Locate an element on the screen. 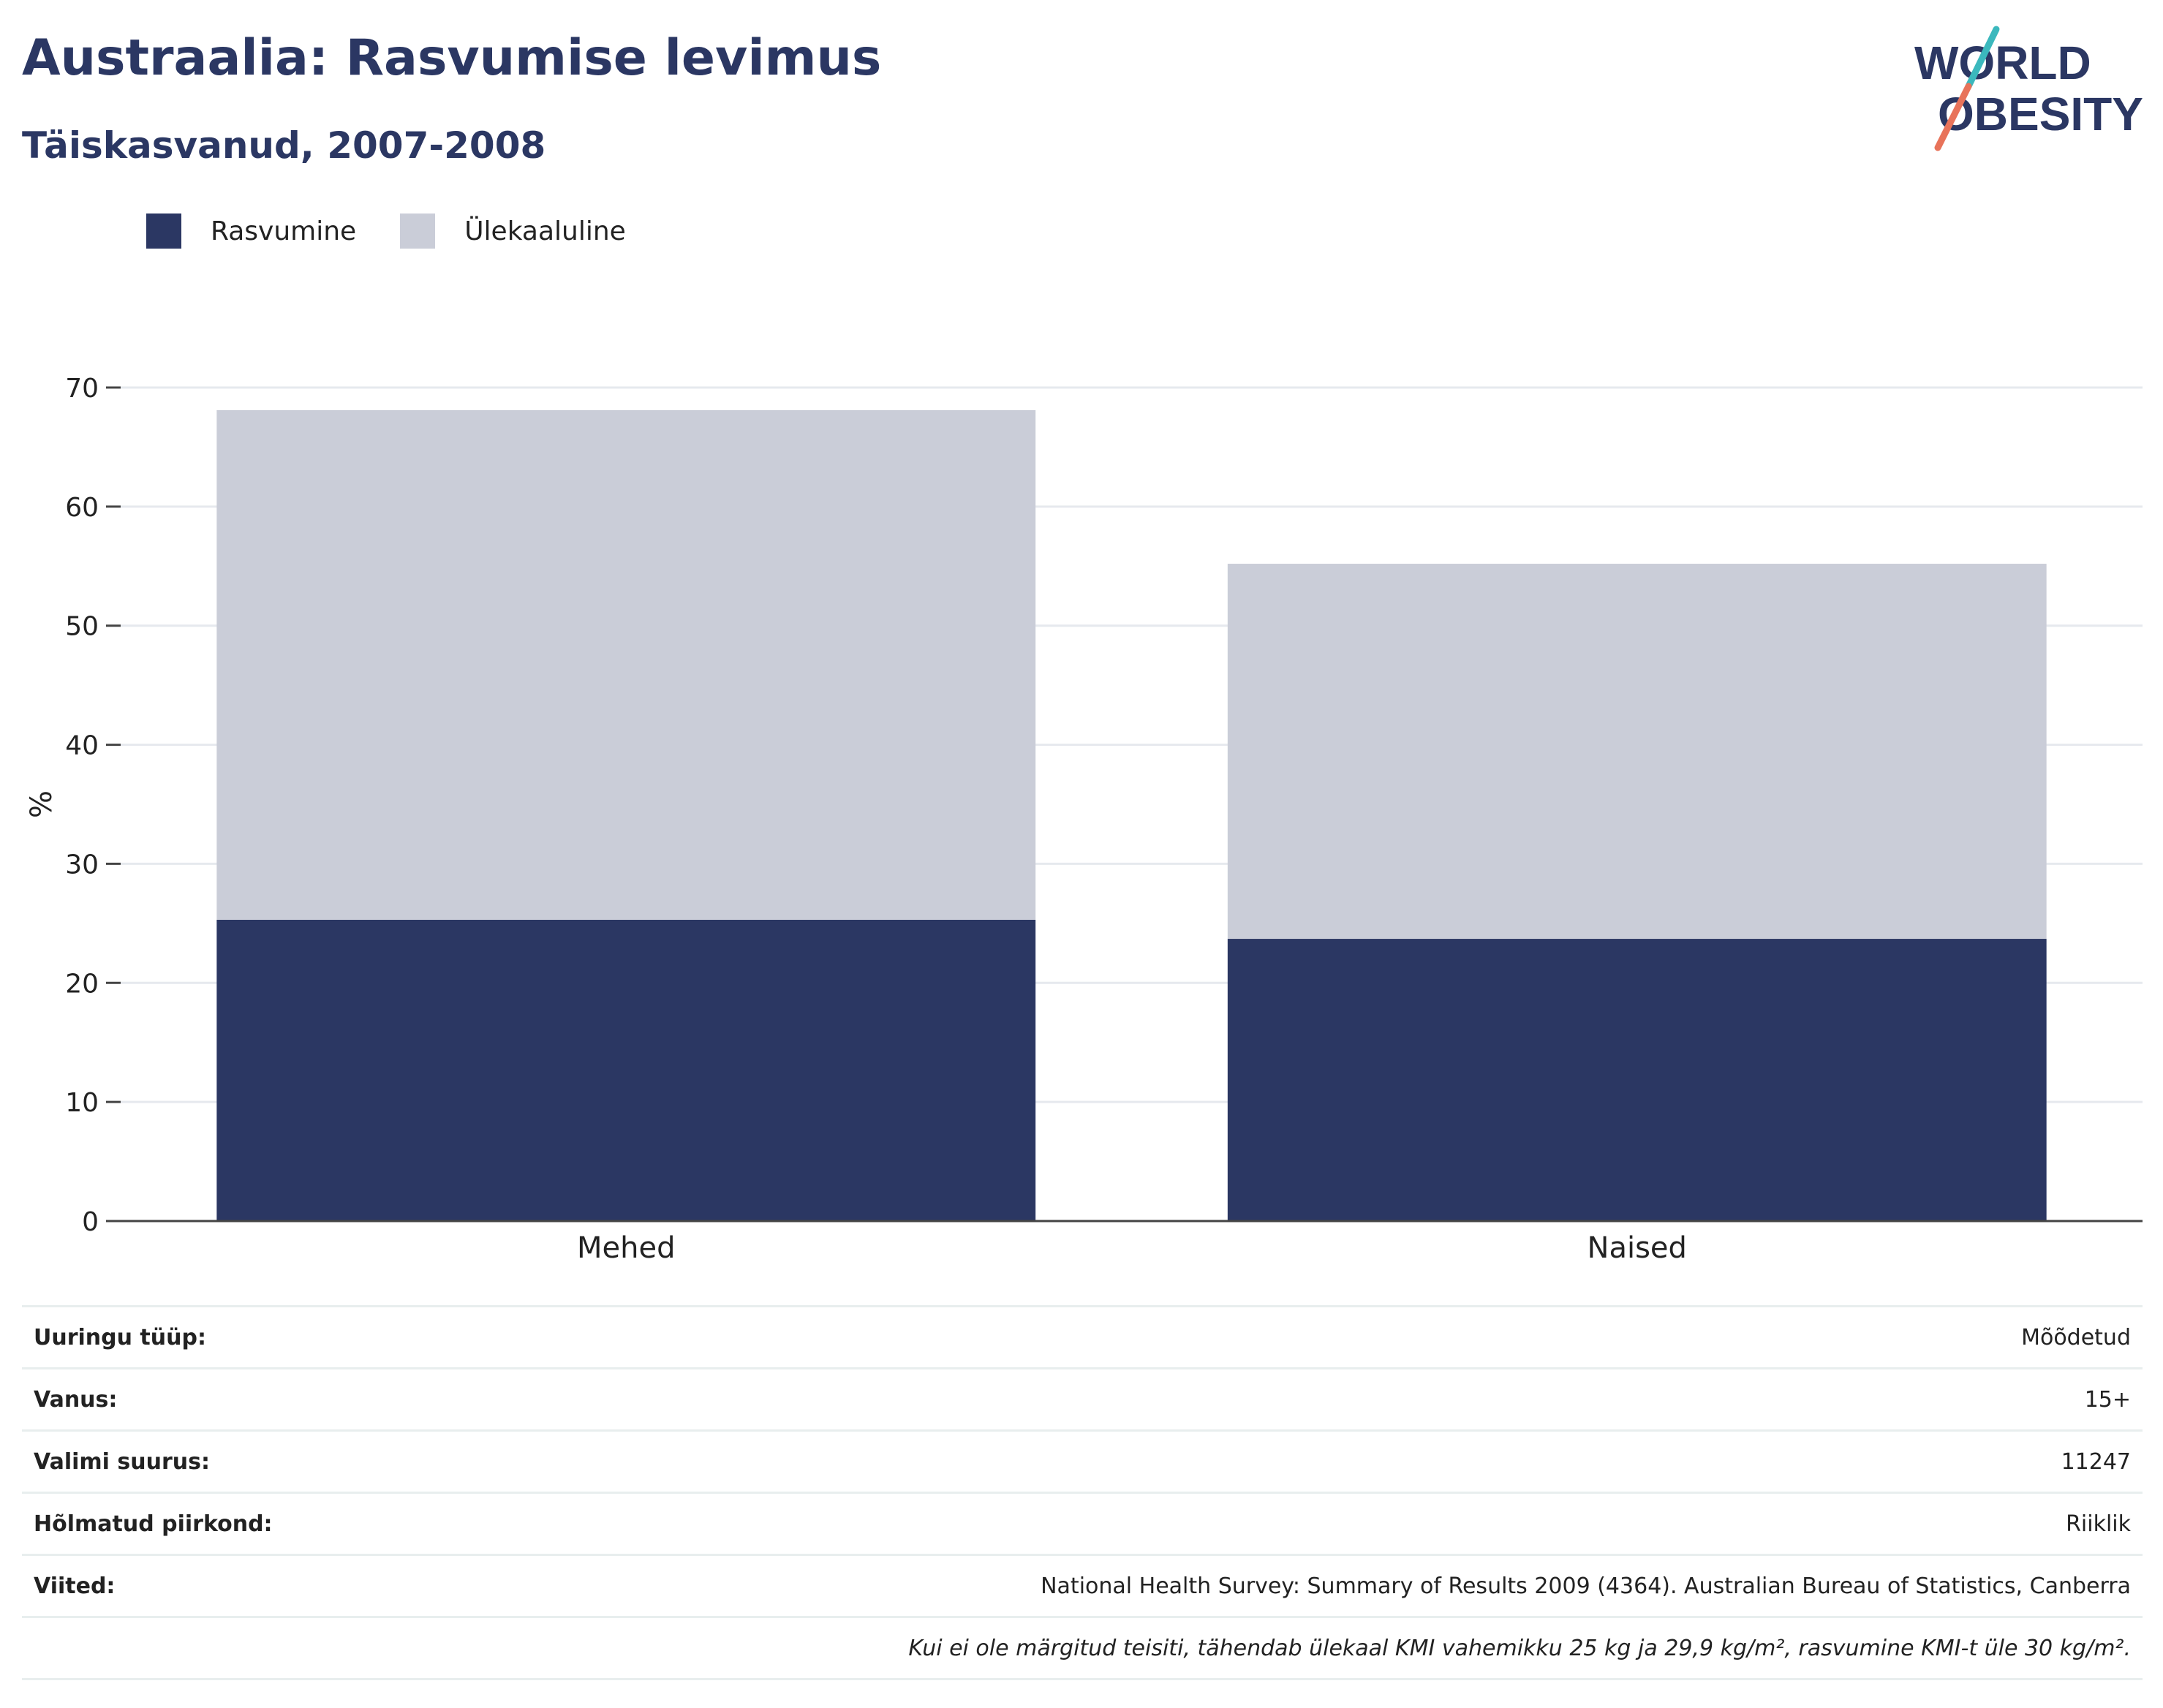 The height and width of the screenshot is (1708, 2163). bar-overweight-mehed is located at coordinates (626, 664).